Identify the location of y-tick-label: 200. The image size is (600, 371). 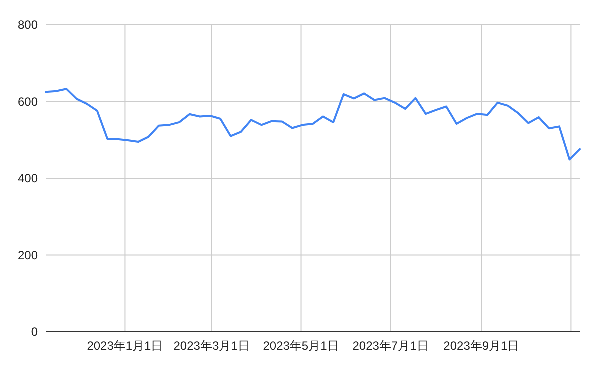
(28, 255).